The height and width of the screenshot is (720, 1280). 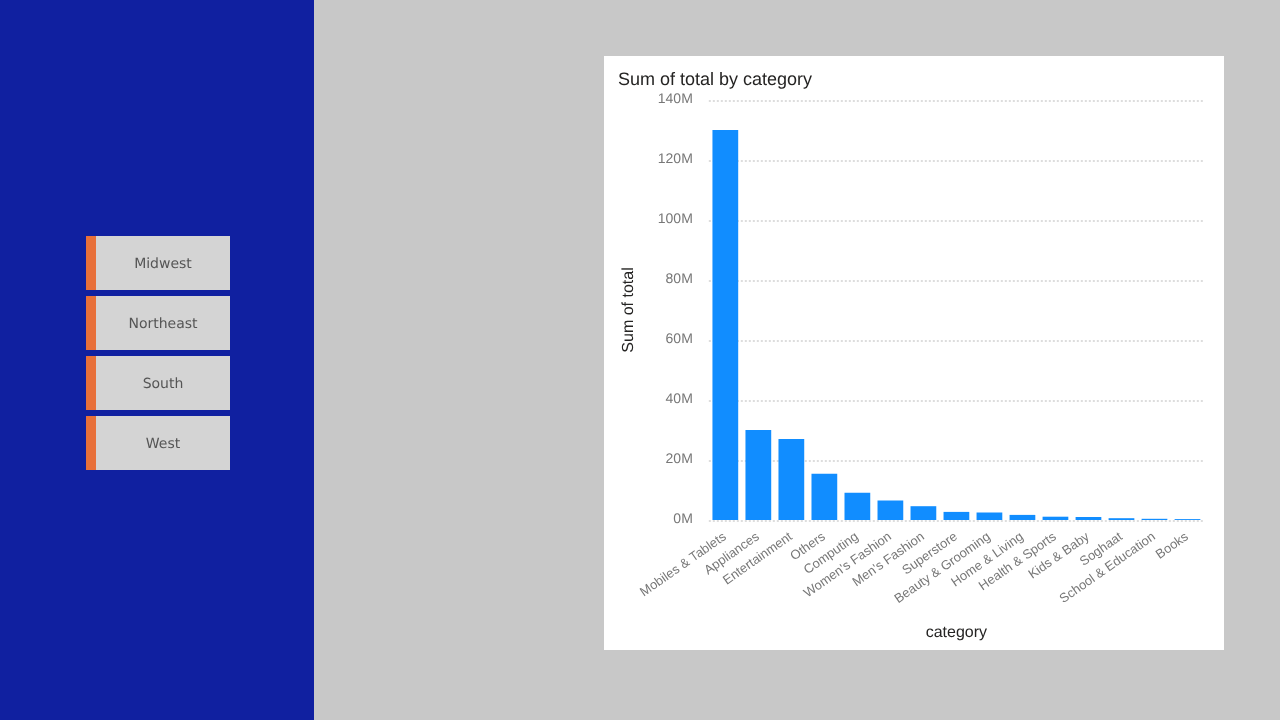 I want to click on y-axis-title: Sum of total, so click(x=628, y=309).